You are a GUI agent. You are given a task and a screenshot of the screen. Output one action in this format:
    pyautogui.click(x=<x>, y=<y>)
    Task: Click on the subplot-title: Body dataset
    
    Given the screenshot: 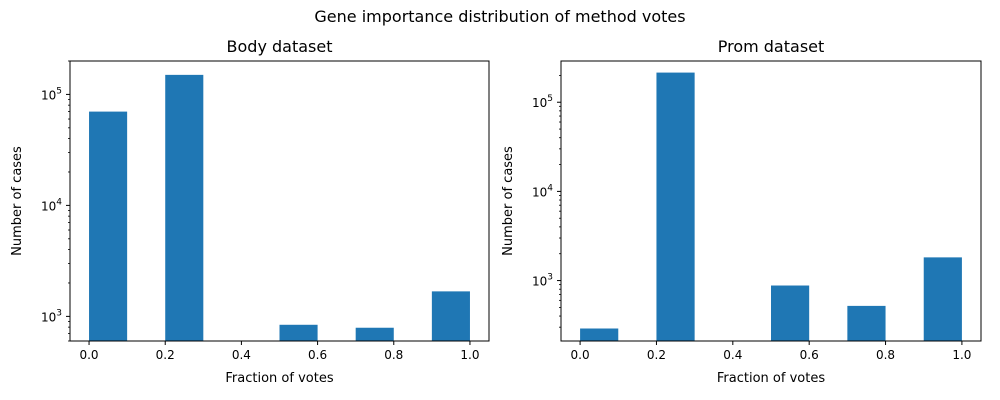 What is the action you would take?
    pyautogui.click(x=280, y=46)
    